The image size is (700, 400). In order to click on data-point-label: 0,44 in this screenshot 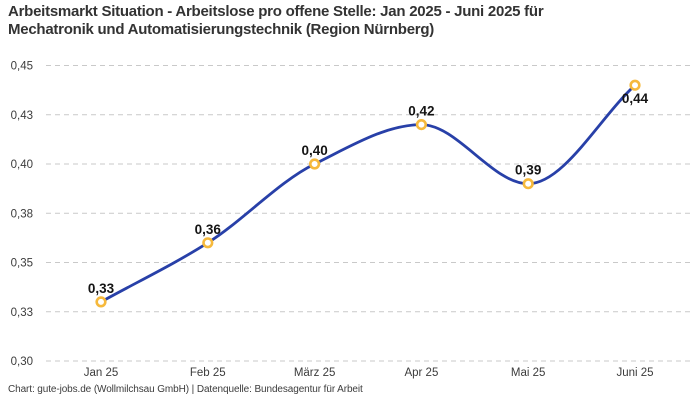, I will do `click(635, 98)`.